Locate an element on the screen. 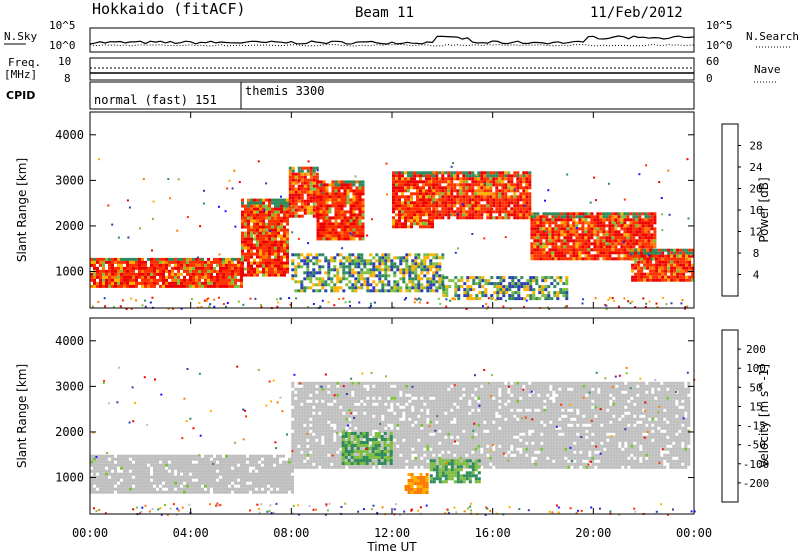 This screenshot has height=554, width=800. x-axis-label: Time UT is located at coordinates (391, 547).